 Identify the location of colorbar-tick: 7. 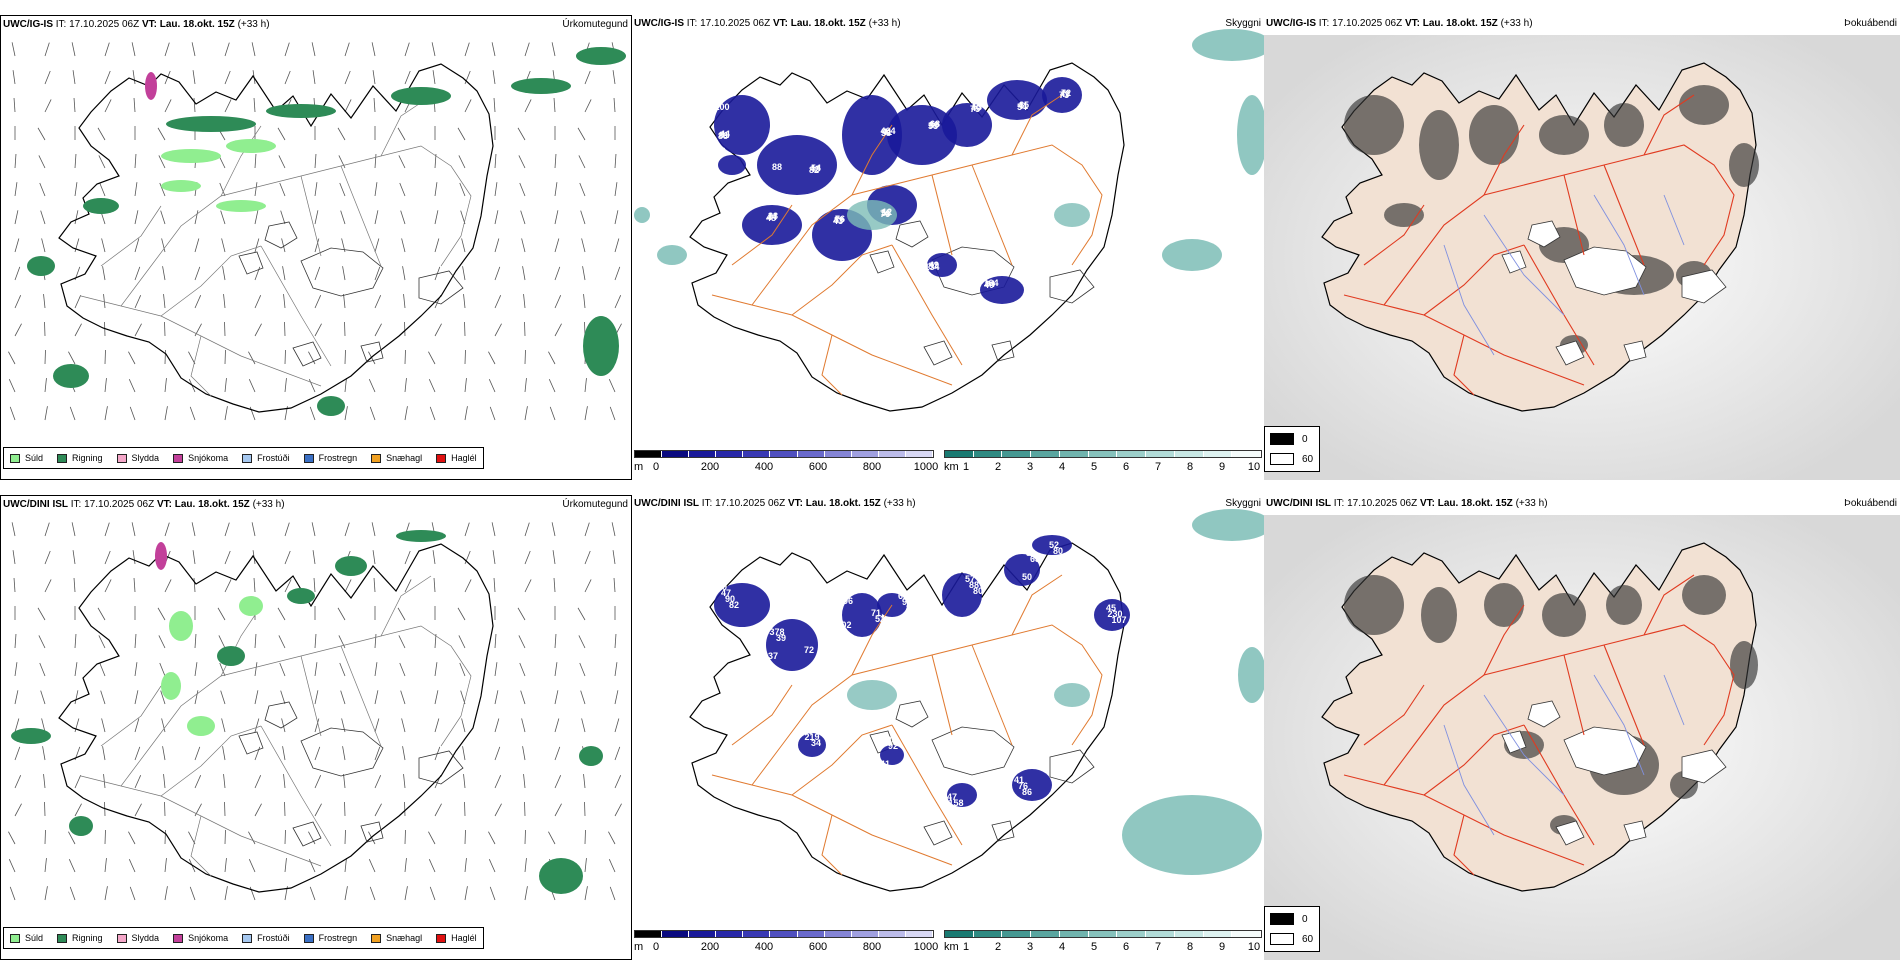
(1158, 947).